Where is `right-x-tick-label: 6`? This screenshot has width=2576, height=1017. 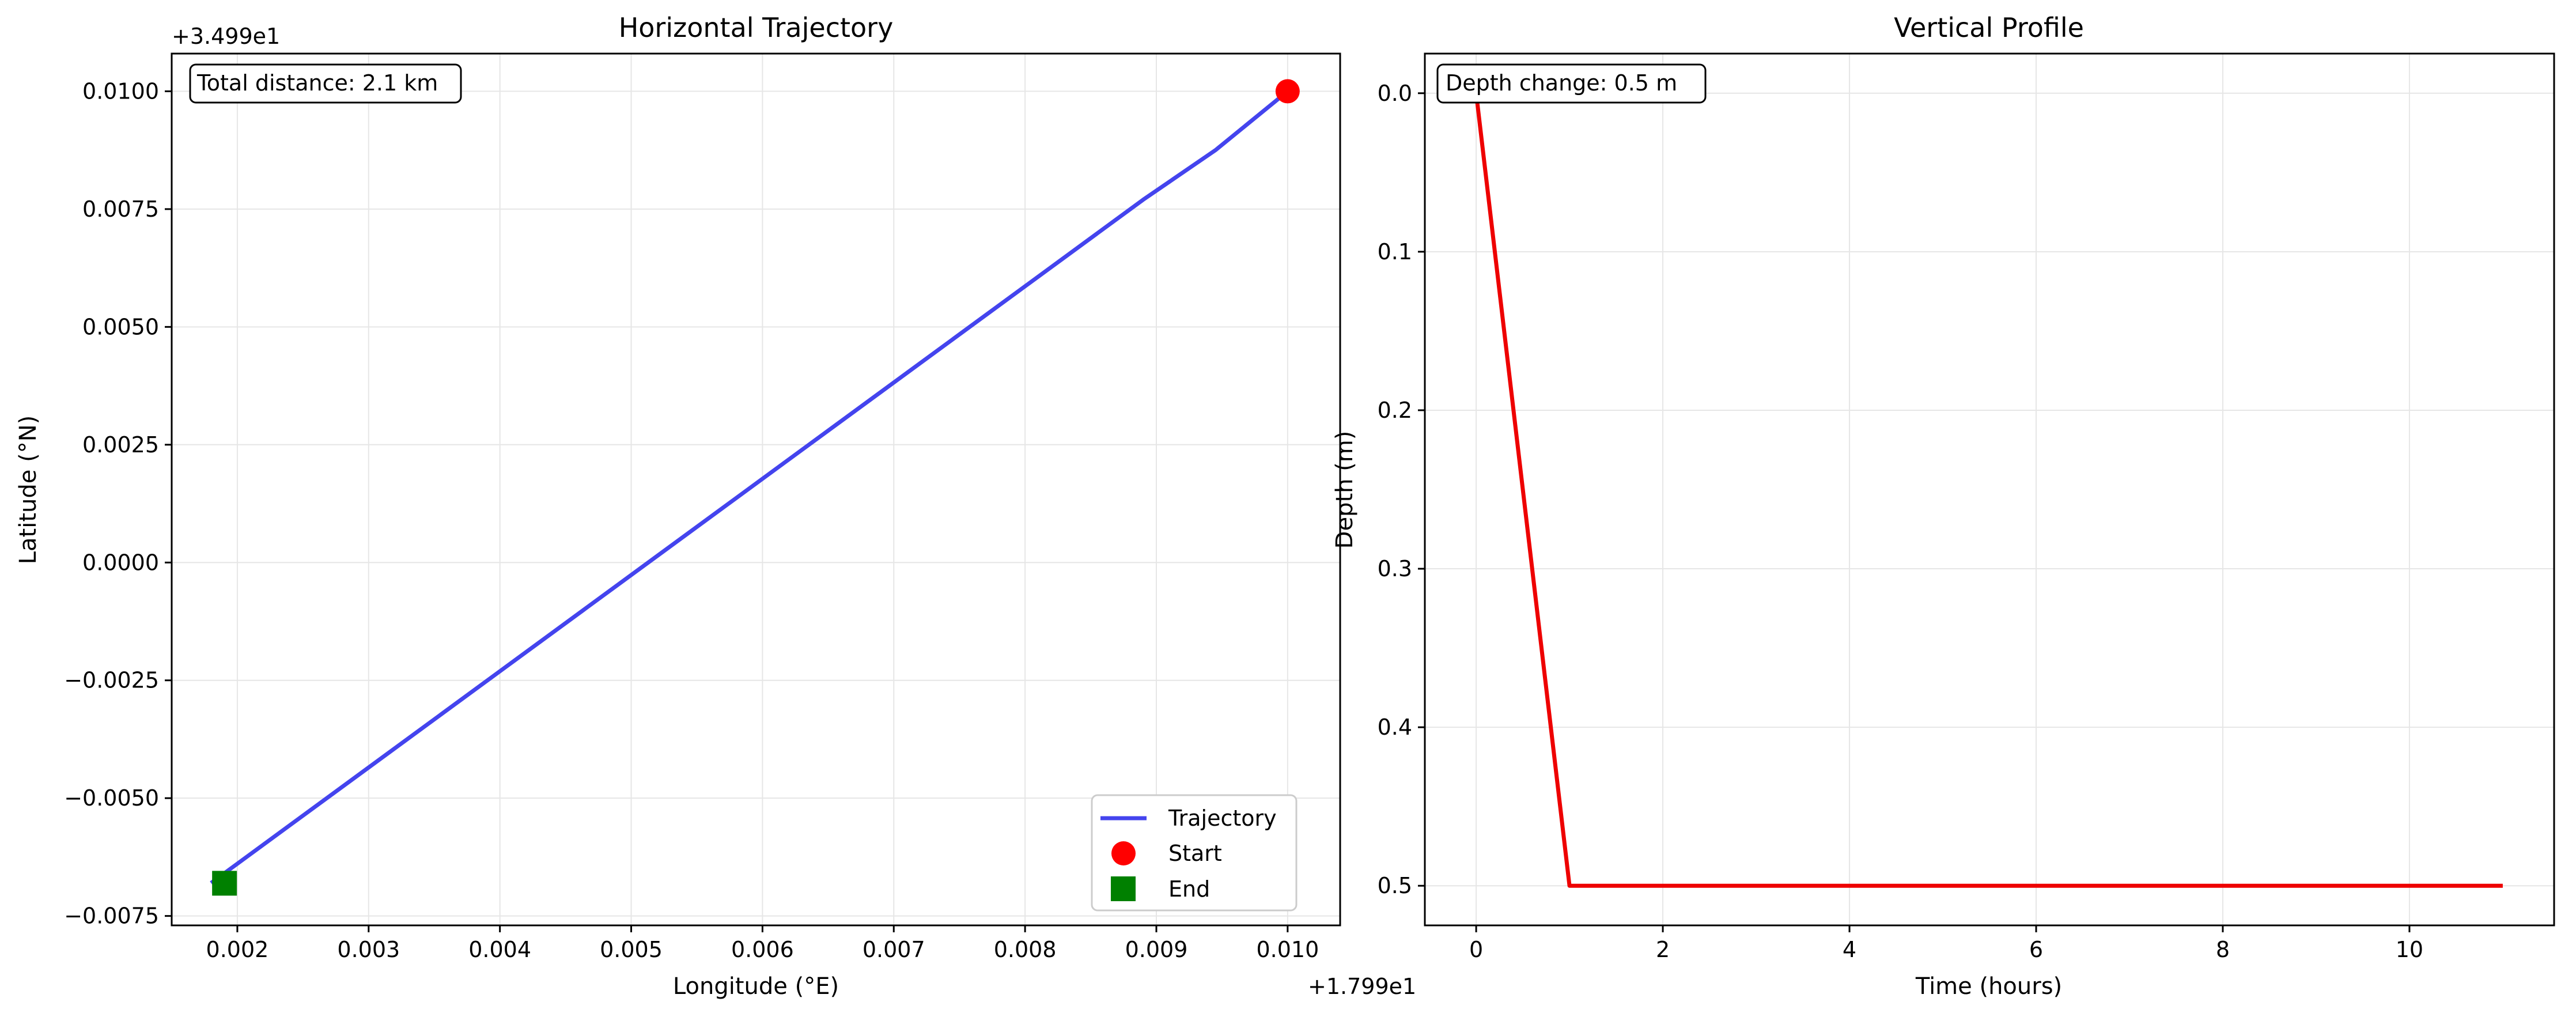
right-x-tick-label: 6 is located at coordinates (2036, 949).